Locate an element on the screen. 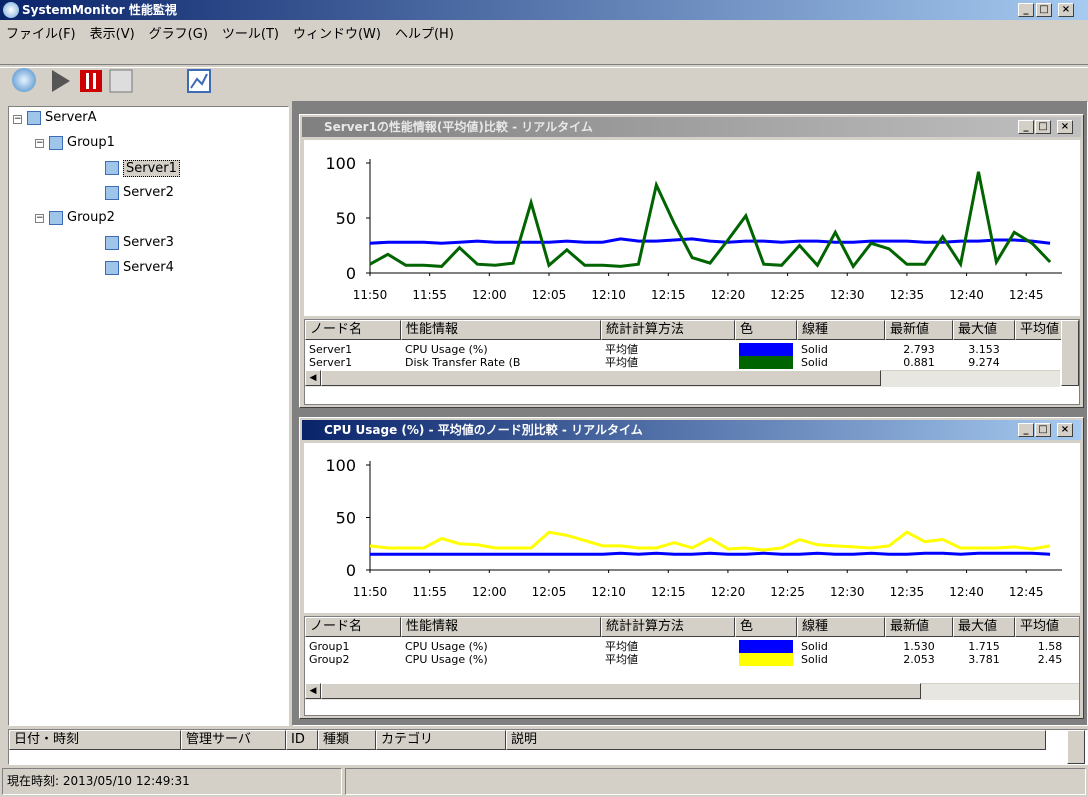  x-tick-label: 12:25 is located at coordinates (787, 295).